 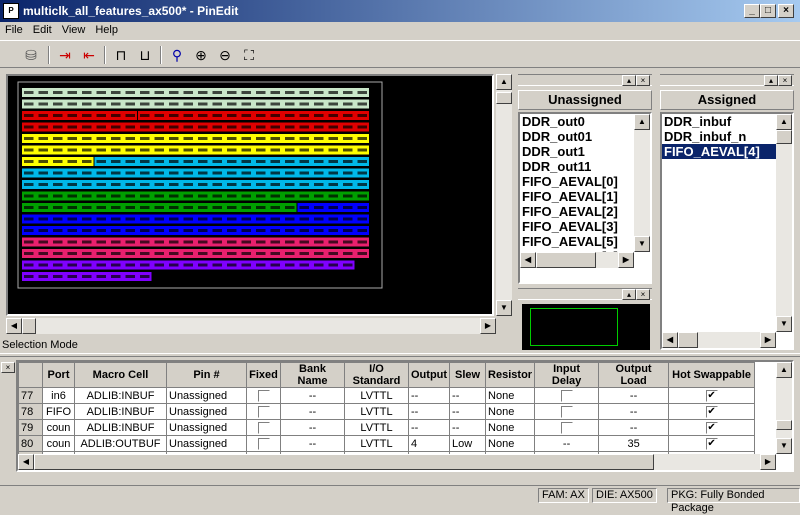 I want to click on list-item: DDR_out1, so click(x=553, y=151).